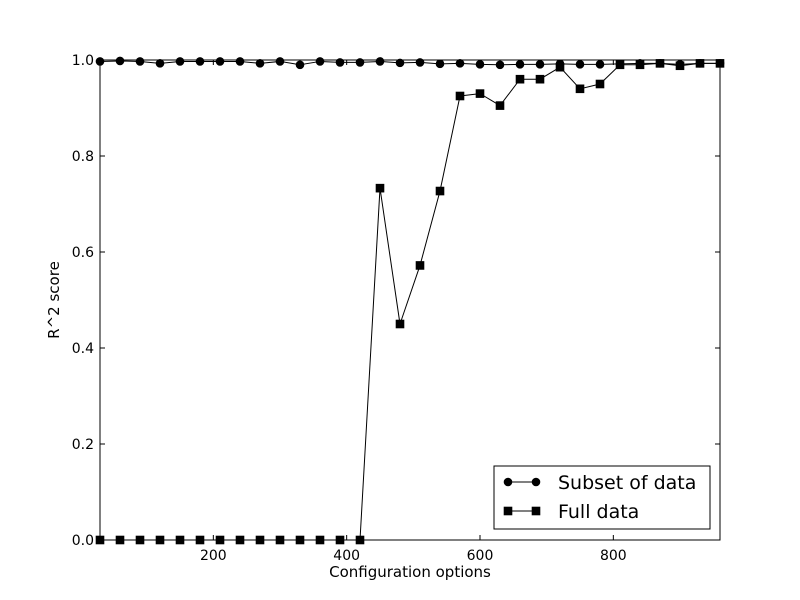 Image resolution: width=800 pixels, height=600 pixels. I want to click on x-tick-label: 200, so click(213, 556).